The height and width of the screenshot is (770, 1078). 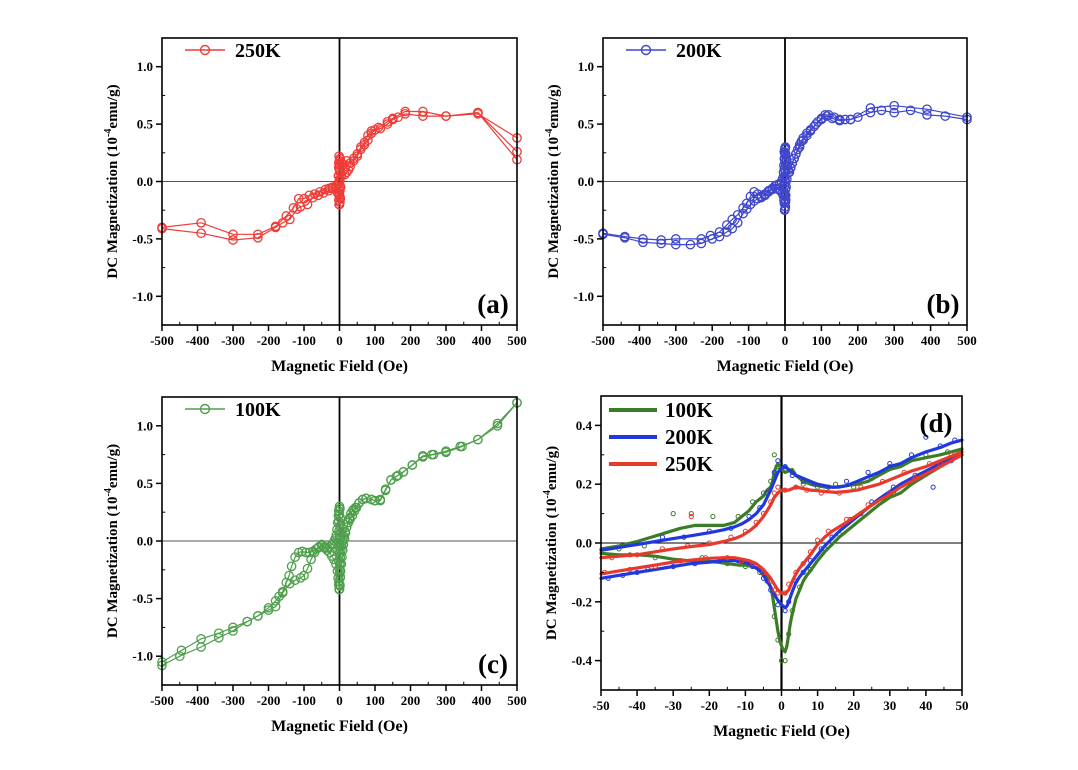 I want to click on svg-text: 40, so click(x=925, y=705).